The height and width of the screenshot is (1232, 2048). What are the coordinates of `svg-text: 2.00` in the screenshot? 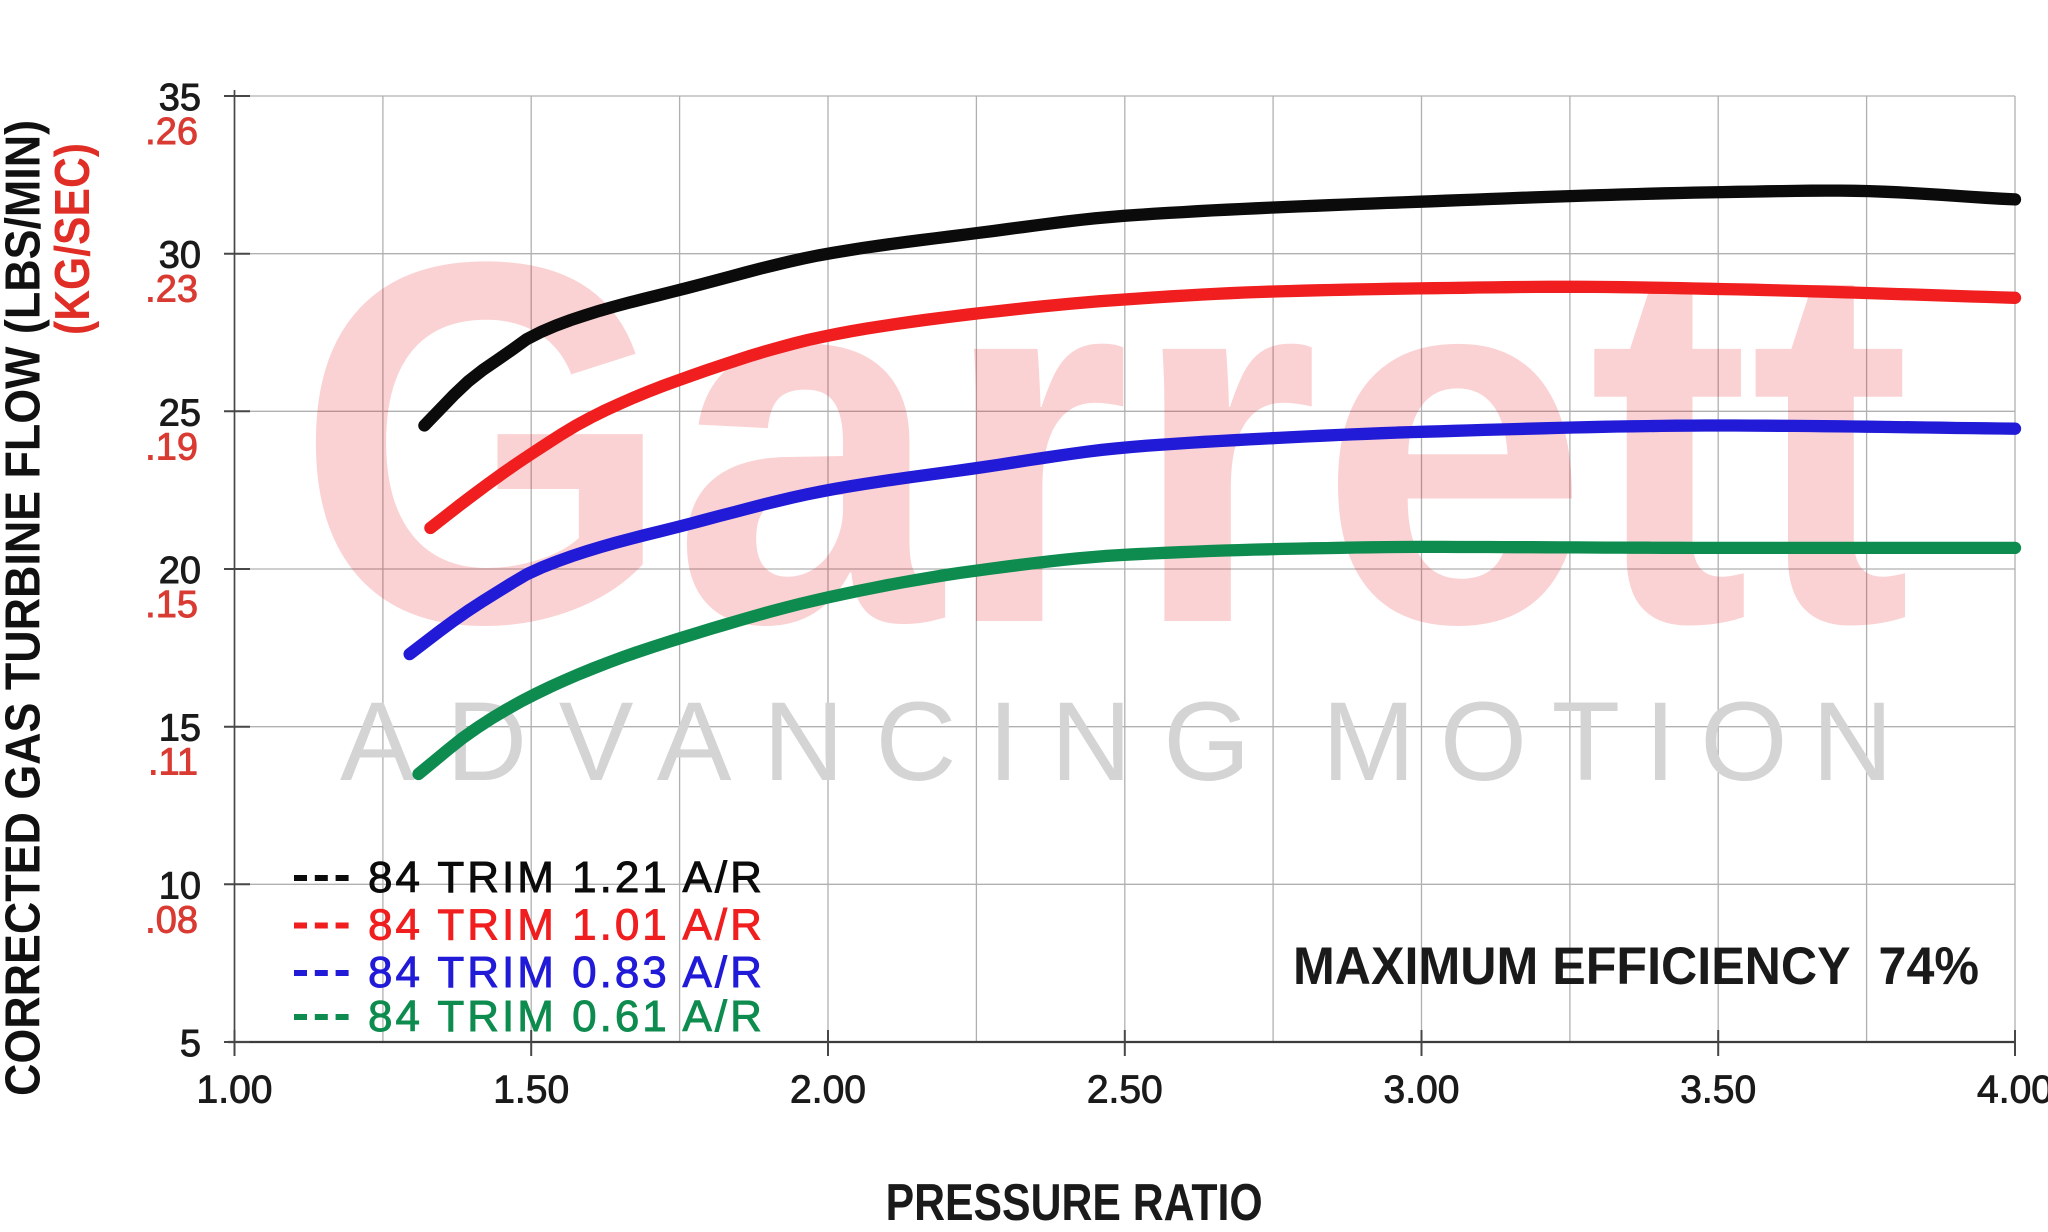 It's located at (828, 1089).